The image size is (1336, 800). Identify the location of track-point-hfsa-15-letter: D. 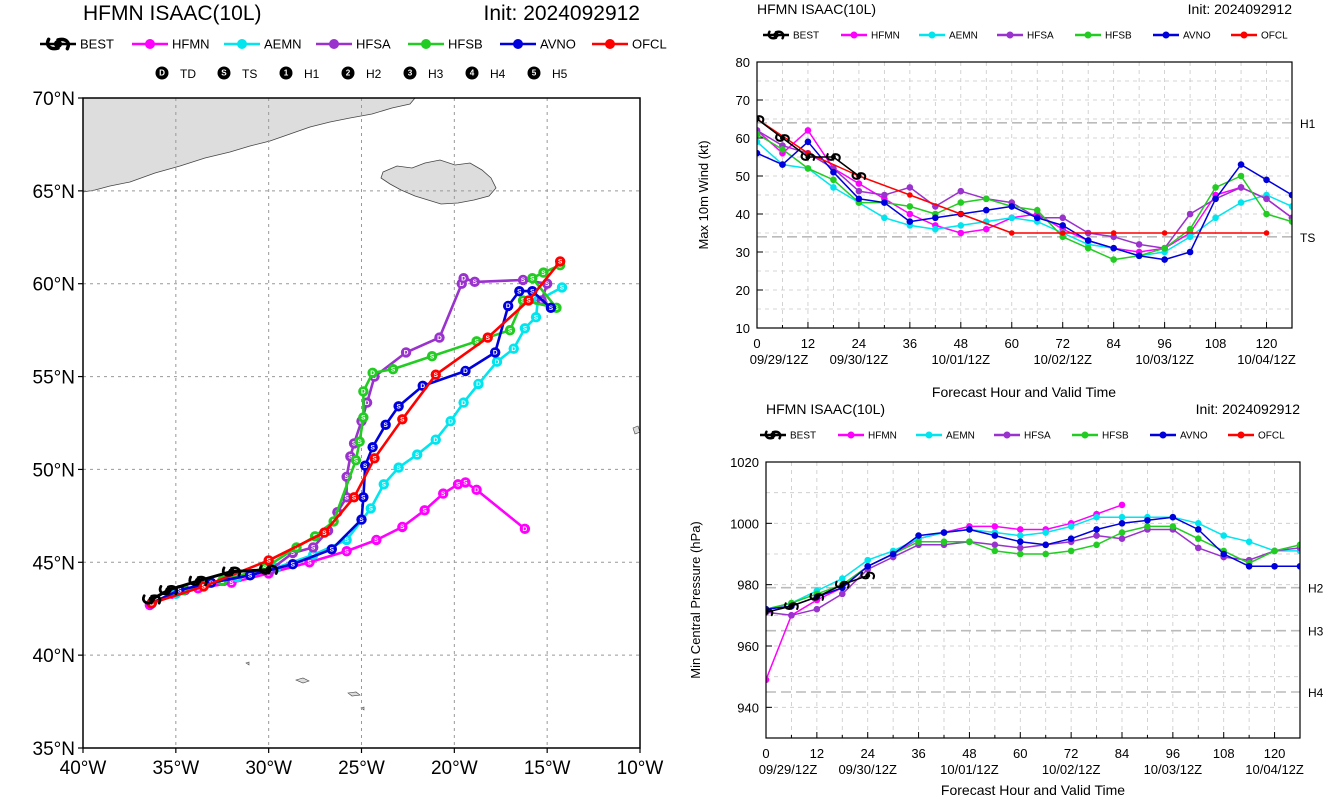
(406, 353).